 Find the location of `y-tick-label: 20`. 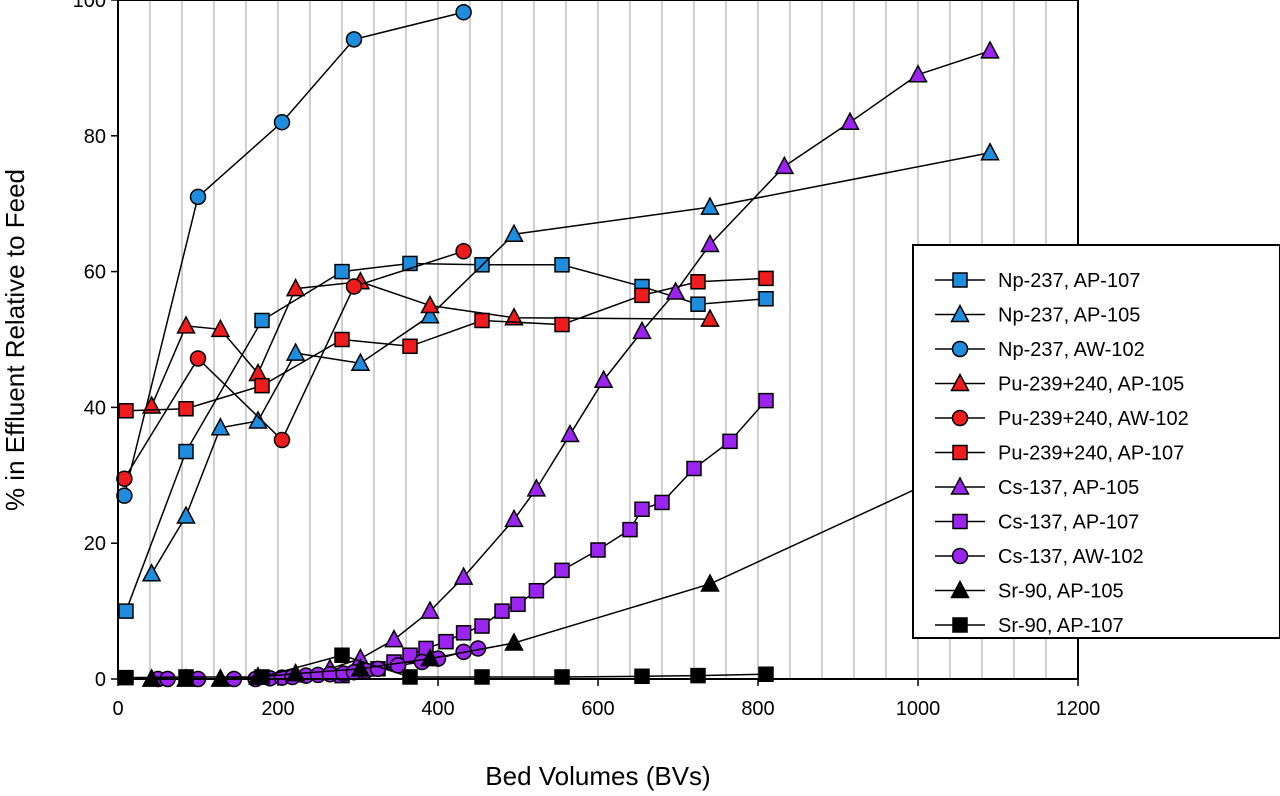

y-tick-label: 20 is located at coordinates (95, 544).